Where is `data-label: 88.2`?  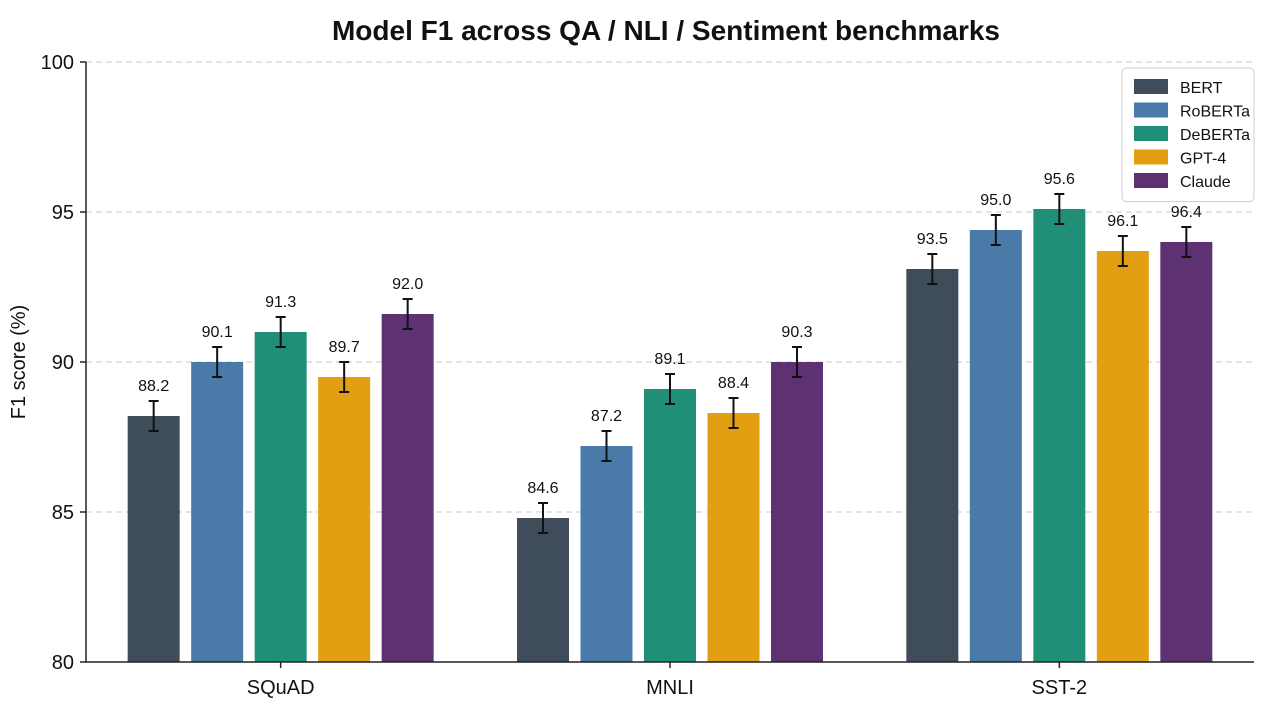 data-label: 88.2 is located at coordinates (153, 386).